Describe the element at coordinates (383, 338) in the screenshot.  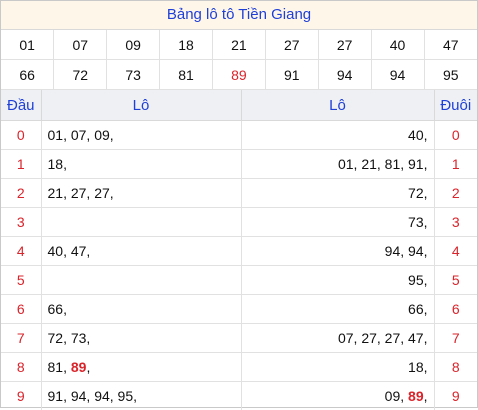
I see `lo-text: 07, 27, 27, 47,` at that location.